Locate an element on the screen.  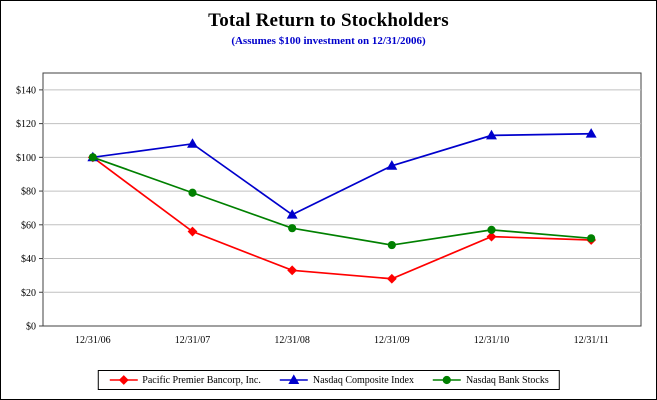
y-tick-label: $100 is located at coordinates (26, 158).